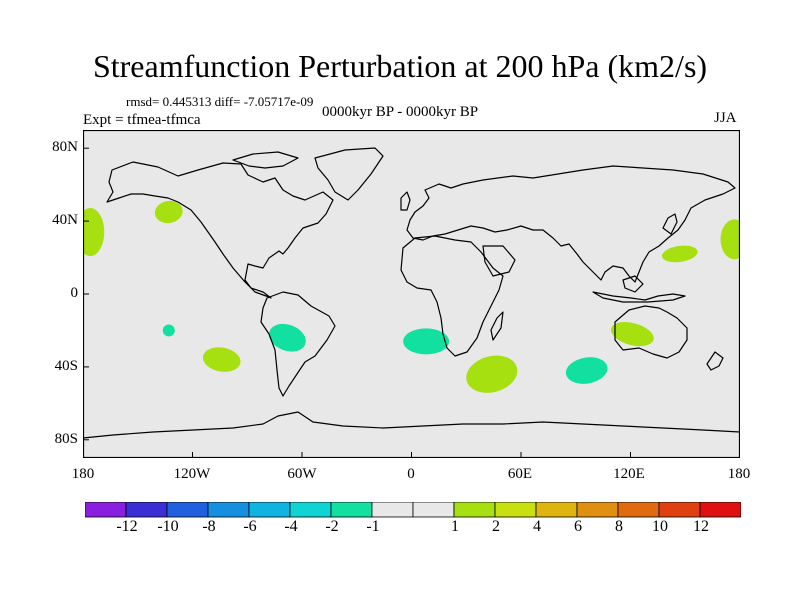  Describe the element at coordinates (66, 366) in the screenshot. I see `y-tick-40s: 40S` at that location.